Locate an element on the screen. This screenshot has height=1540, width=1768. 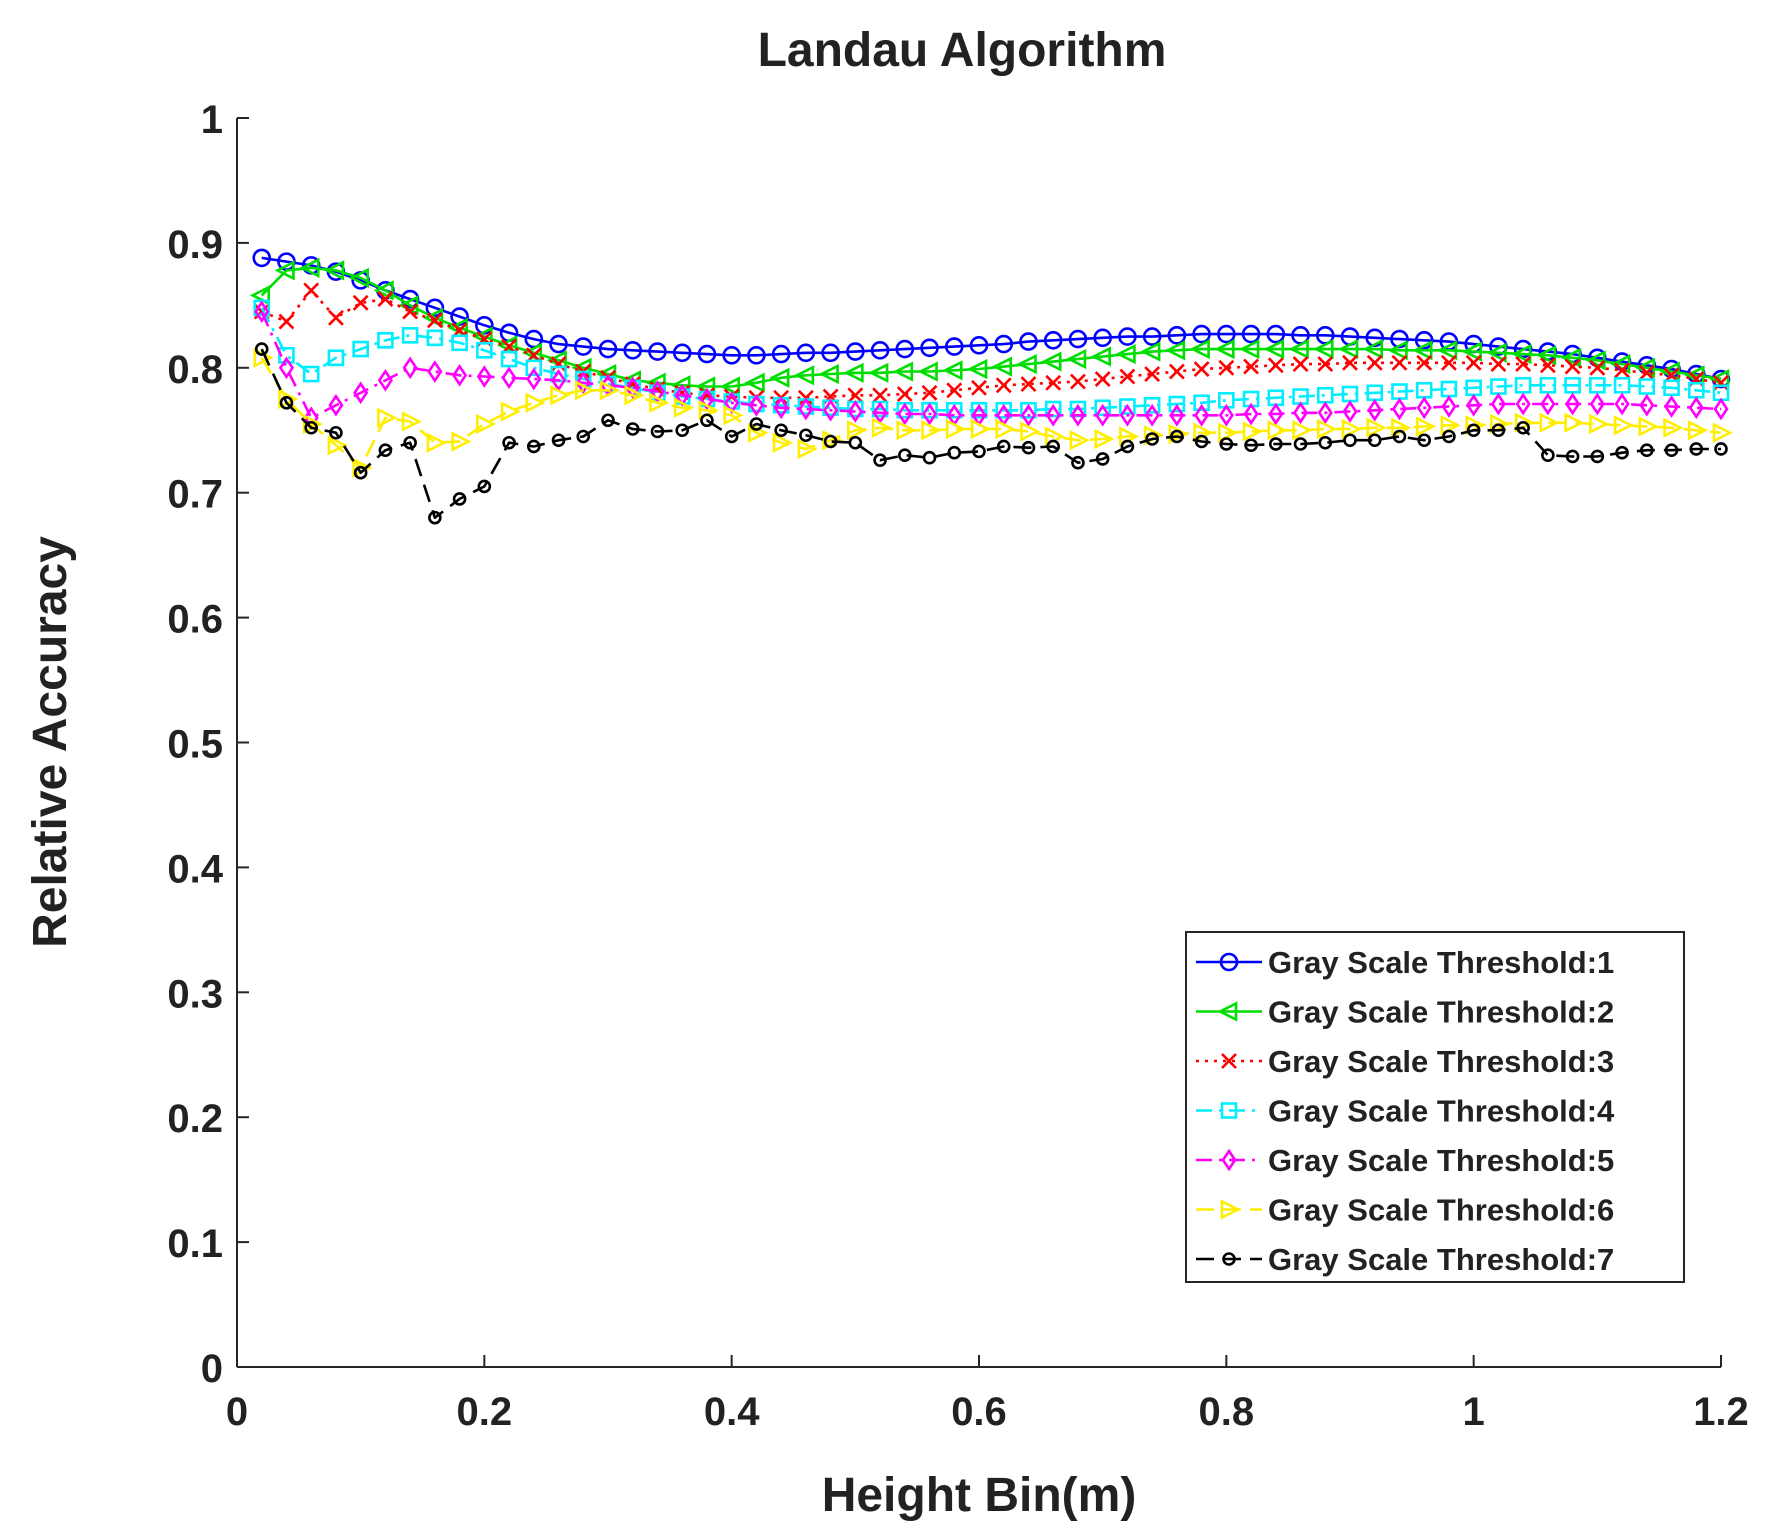
legend-label: Gray Scale Threshold:4 is located at coordinates (1441, 1111).